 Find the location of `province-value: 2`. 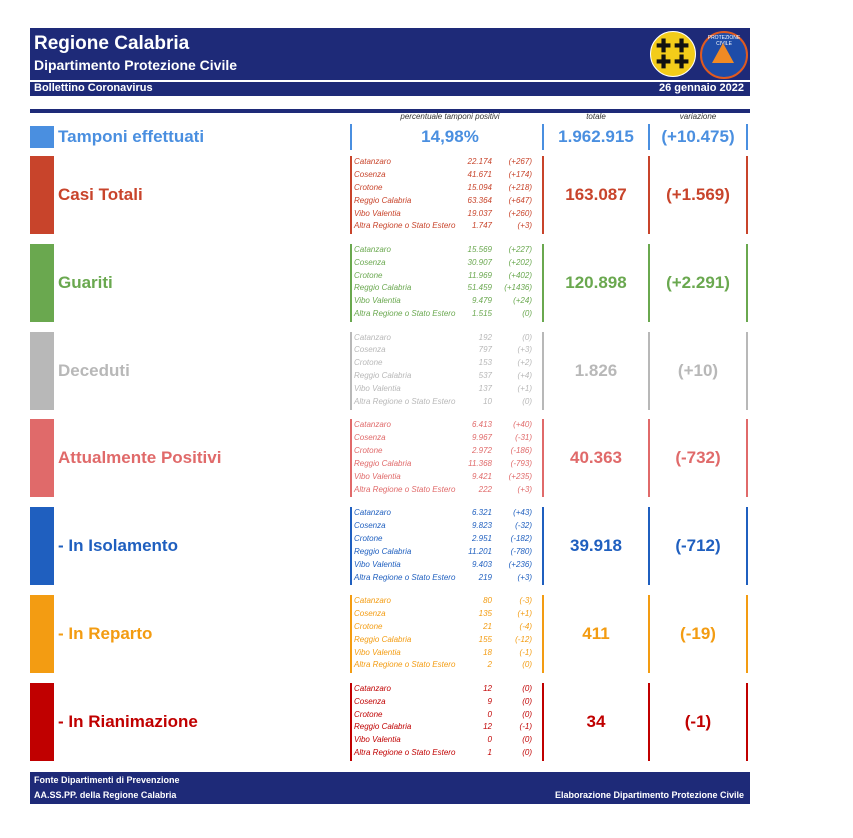

province-value: 2 is located at coordinates (489, 665).